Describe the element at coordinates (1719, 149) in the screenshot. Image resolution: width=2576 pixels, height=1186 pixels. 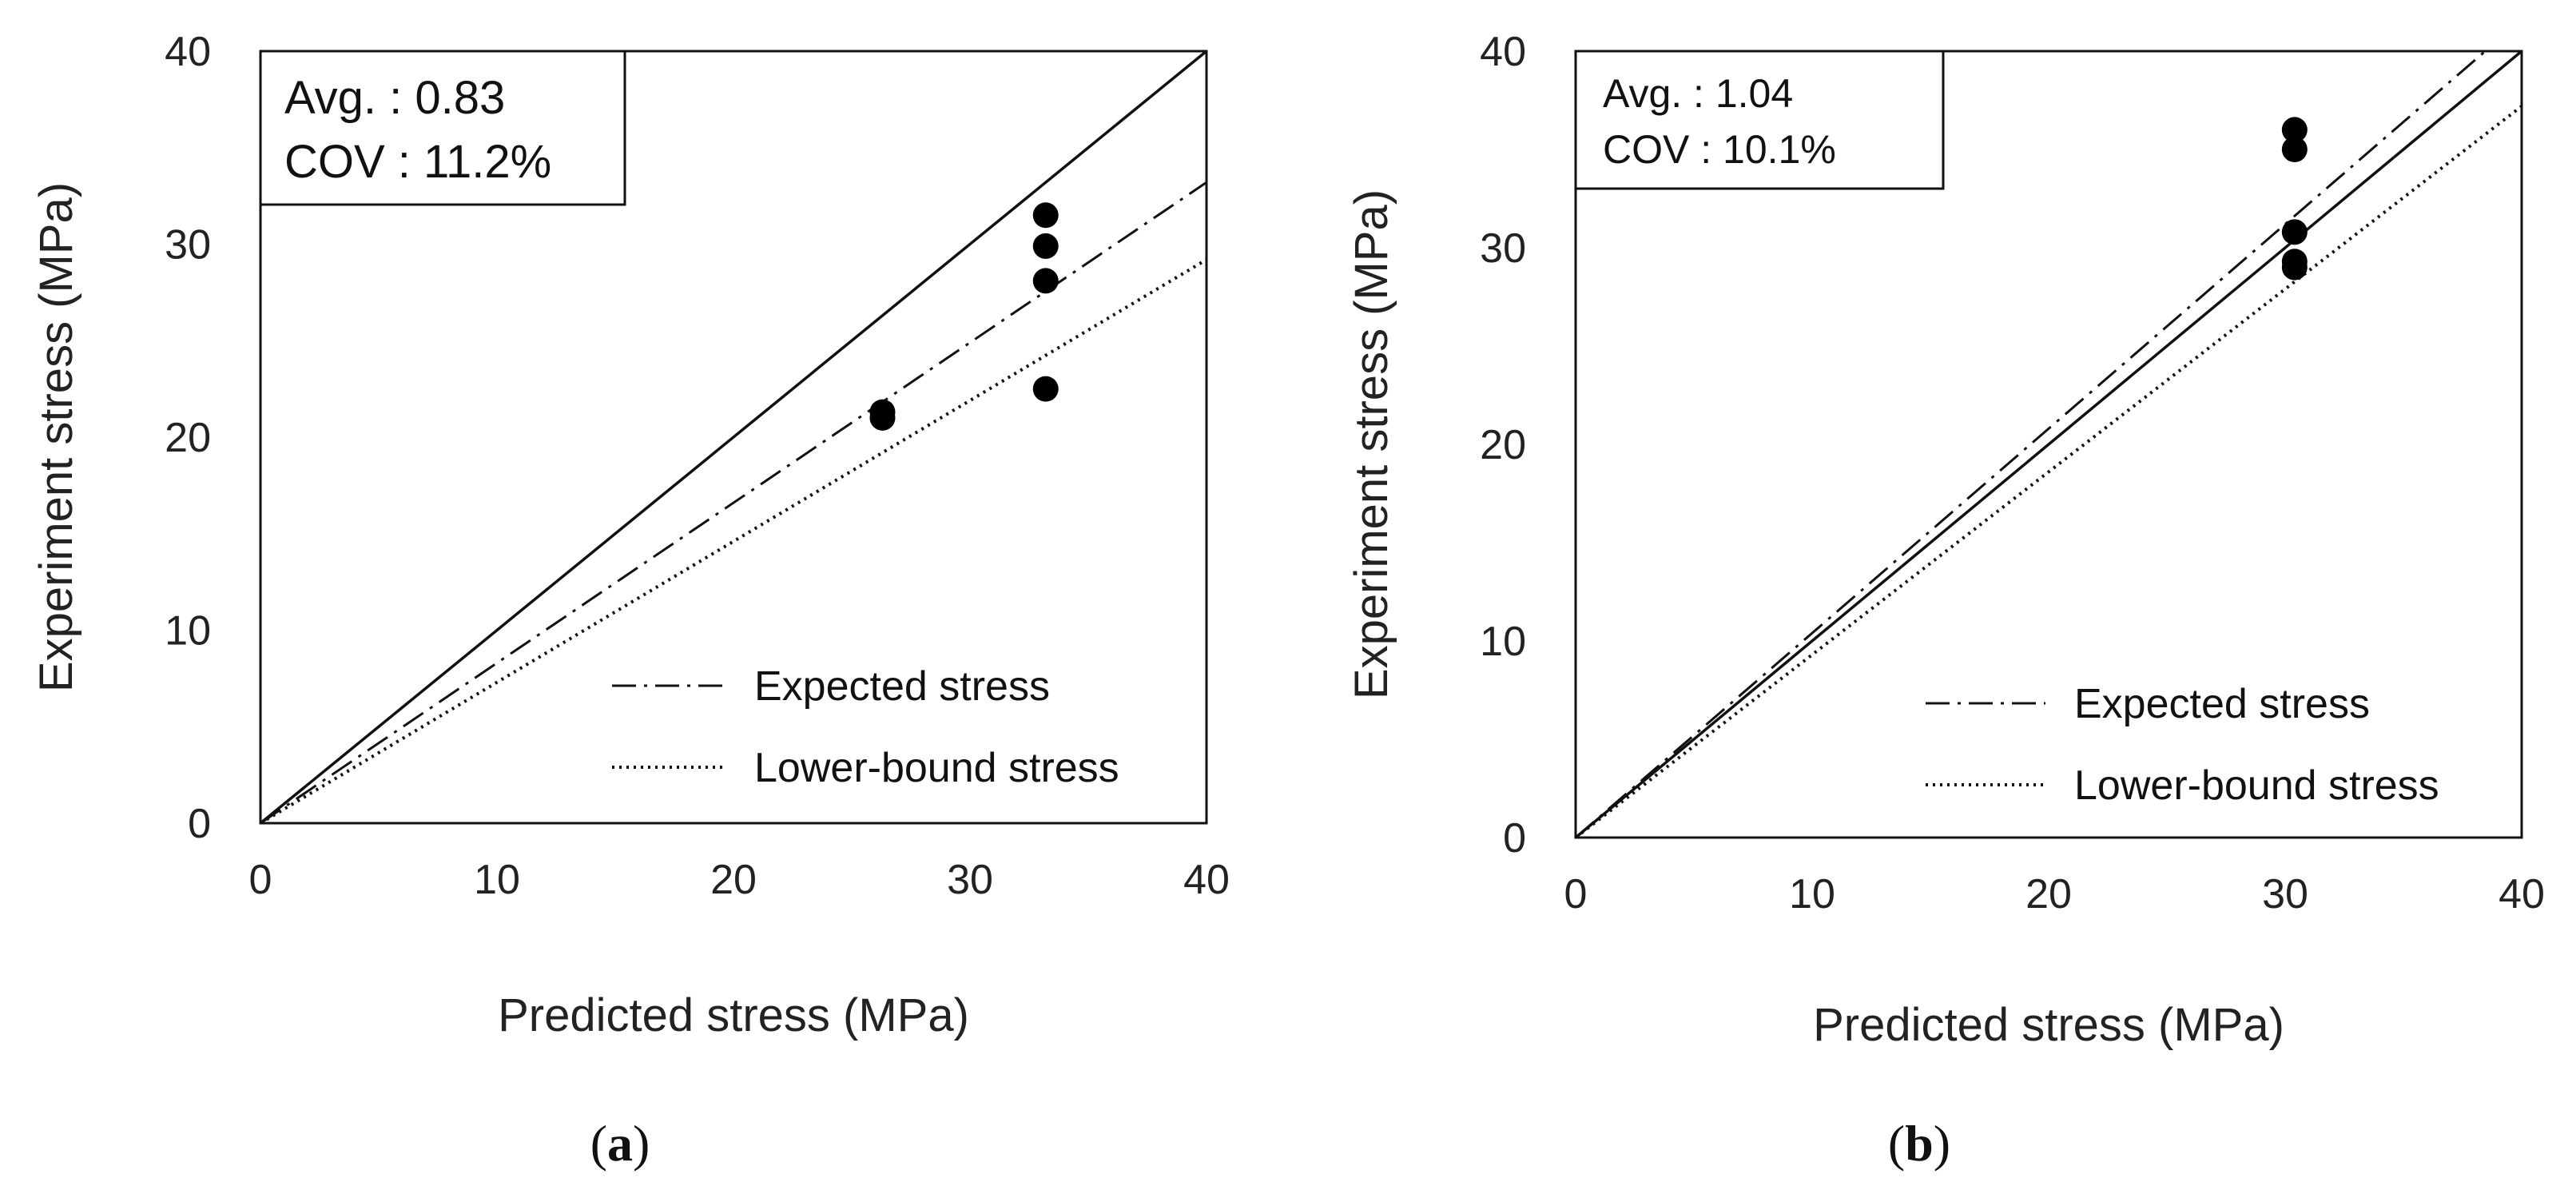
I see `stats-cov: COV : 10.1%` at that location.